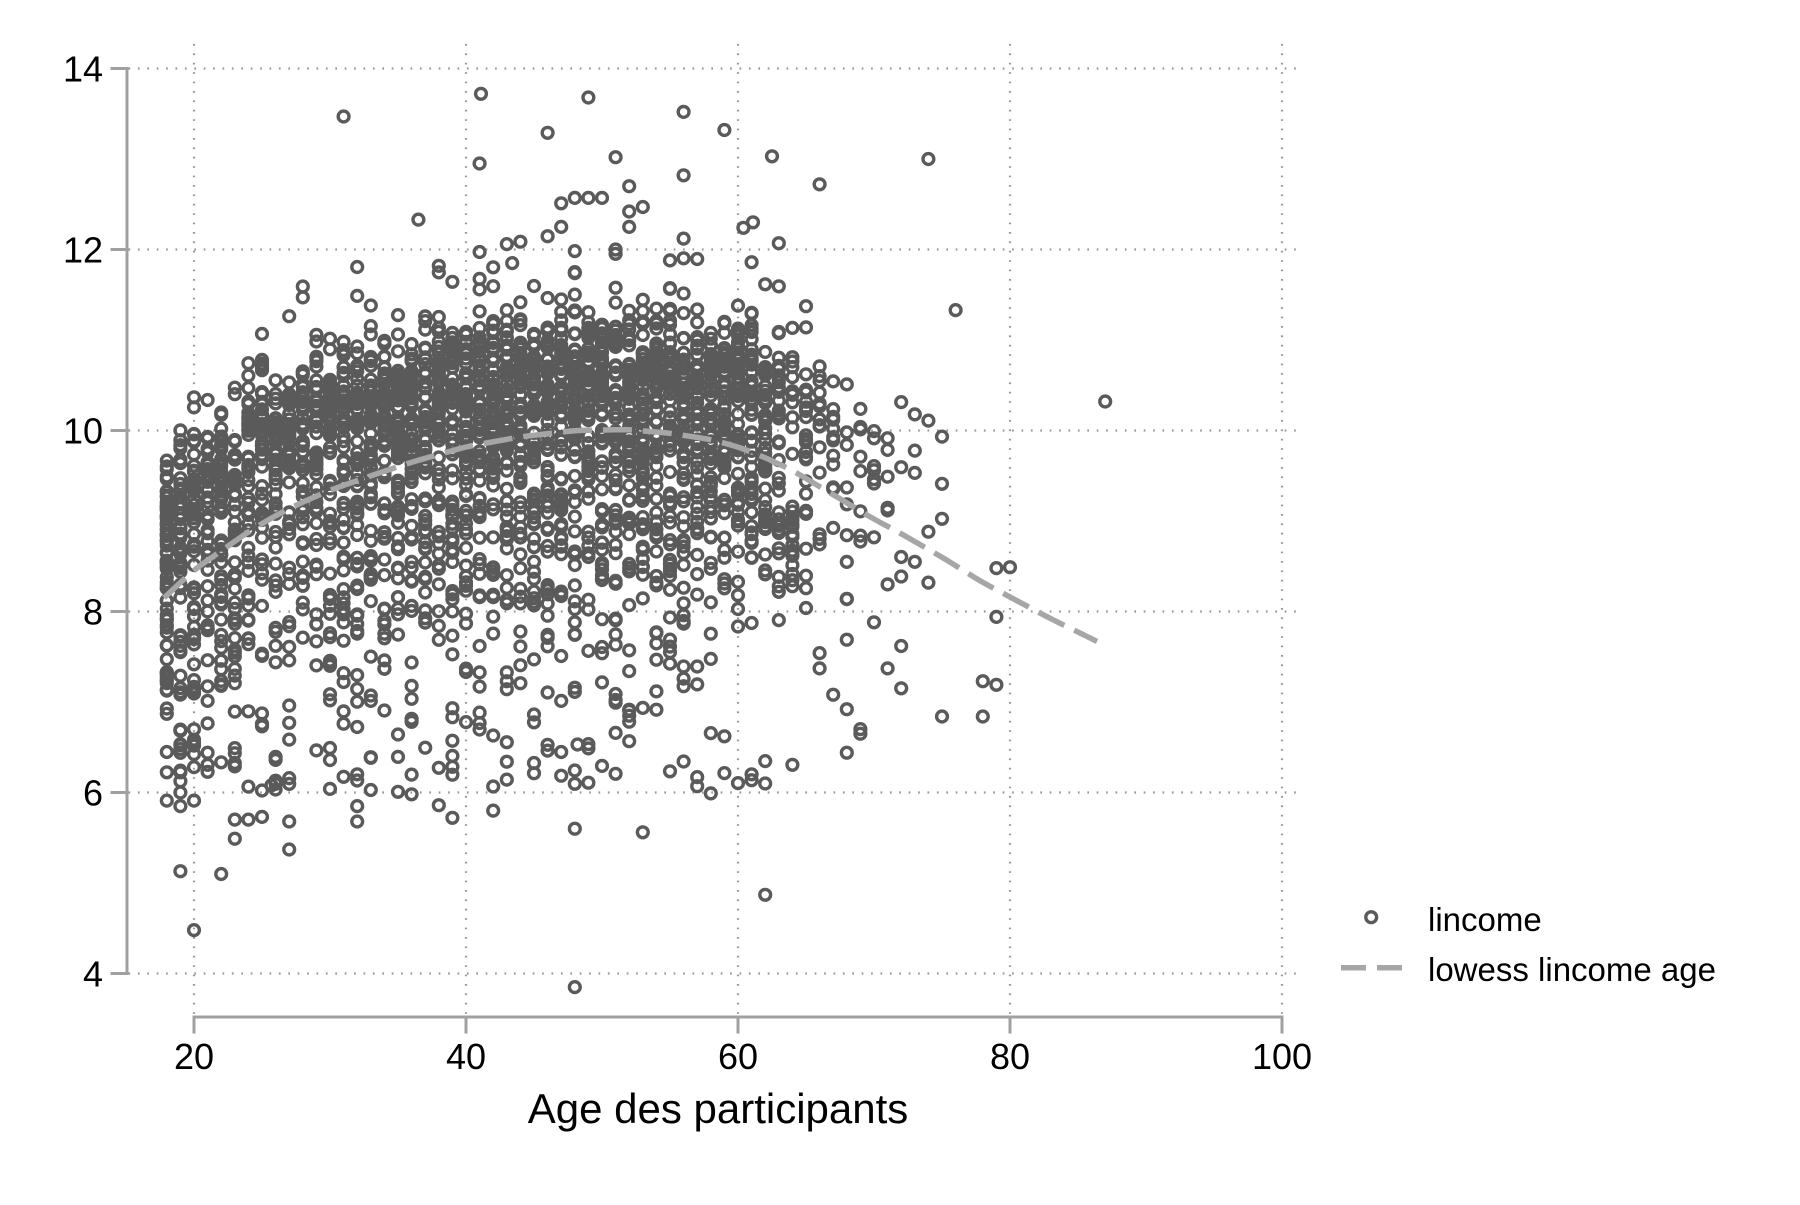  I want to click on svg-text: lowess lincome age, so click(1572, 969).